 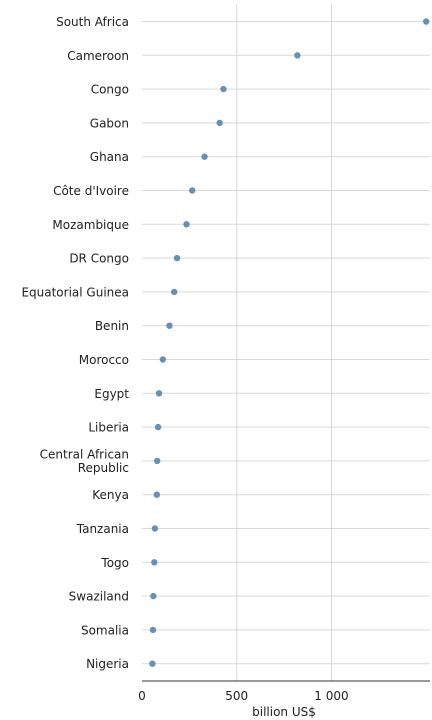 I want to click on category-label: South Africa, so click(x=92, y=22).